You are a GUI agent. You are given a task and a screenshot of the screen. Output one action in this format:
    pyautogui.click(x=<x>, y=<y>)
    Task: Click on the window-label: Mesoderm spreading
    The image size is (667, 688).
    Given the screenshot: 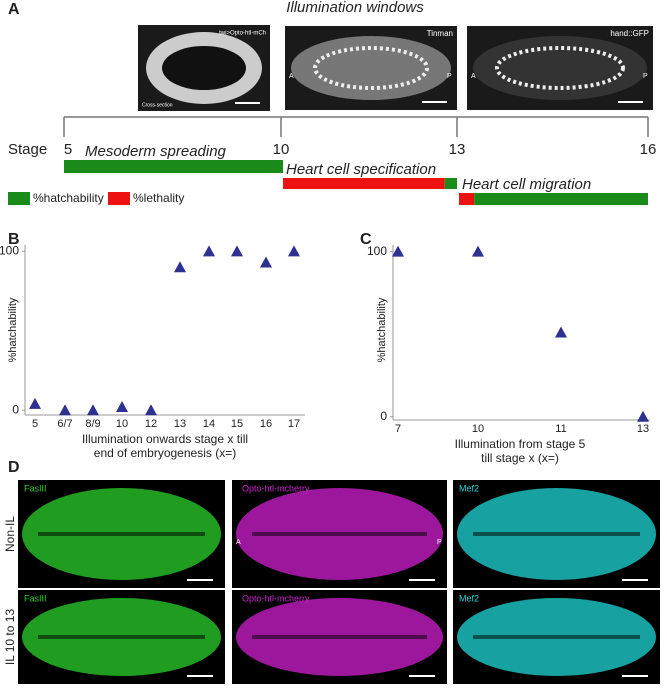 What is the action you would take?
    pyautogui.click(x=156, y=151)
    